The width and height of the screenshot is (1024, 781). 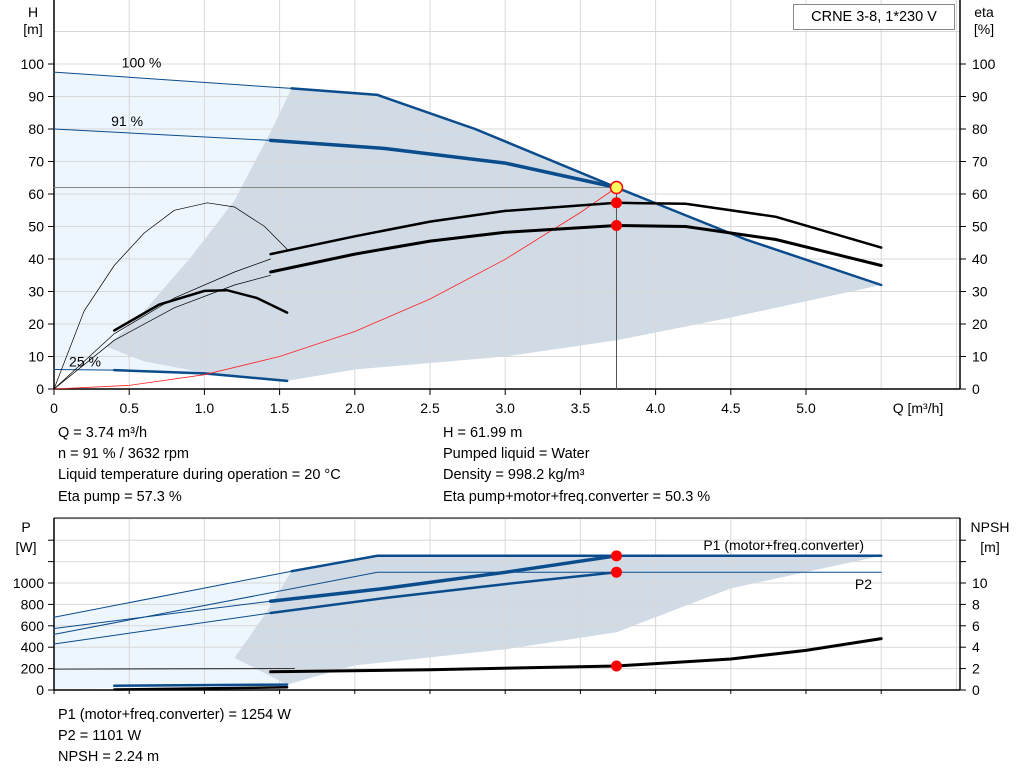 I want to click on y2-tick-label: 60, so click(x=980, y=194).